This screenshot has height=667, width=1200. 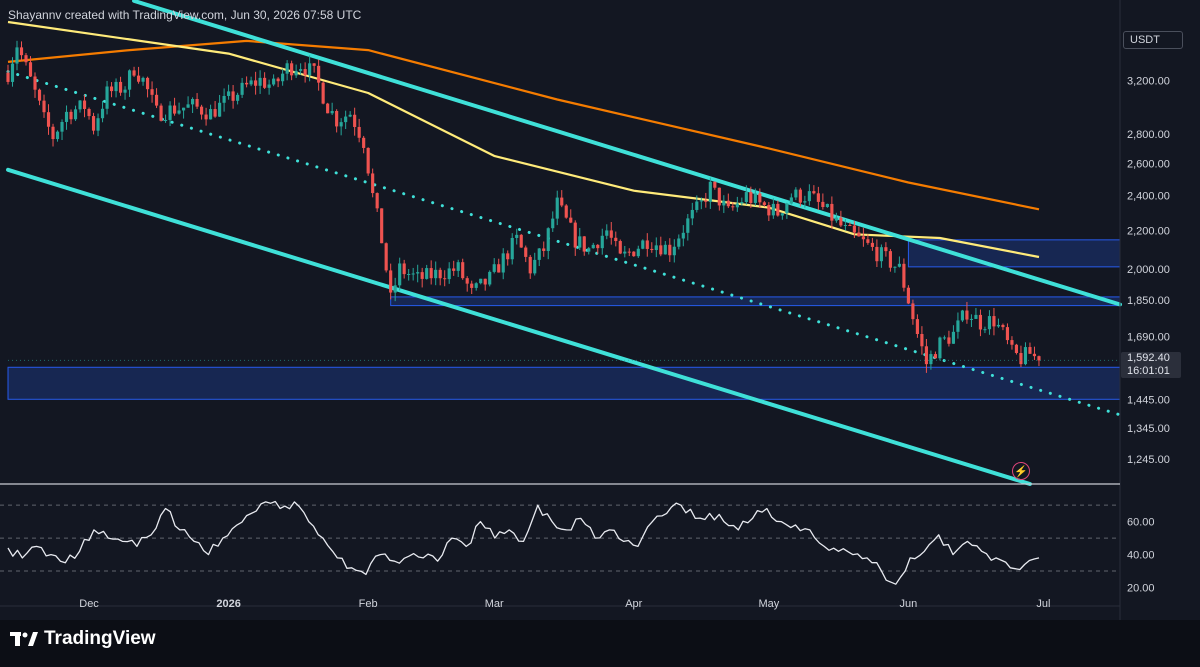 I want to click on time-tick-label: Apr, so click(x=633, y=604).